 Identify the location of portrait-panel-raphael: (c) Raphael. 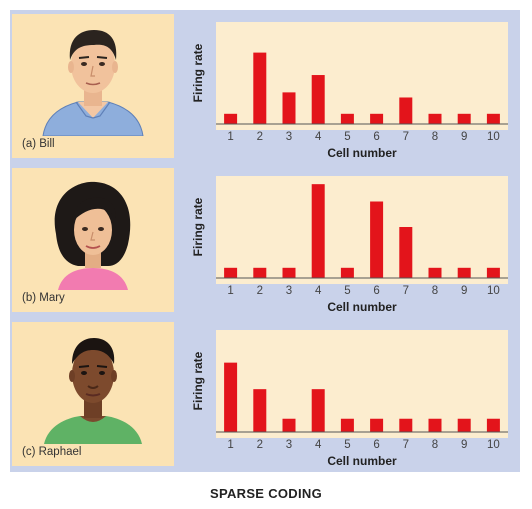
(93, 394).